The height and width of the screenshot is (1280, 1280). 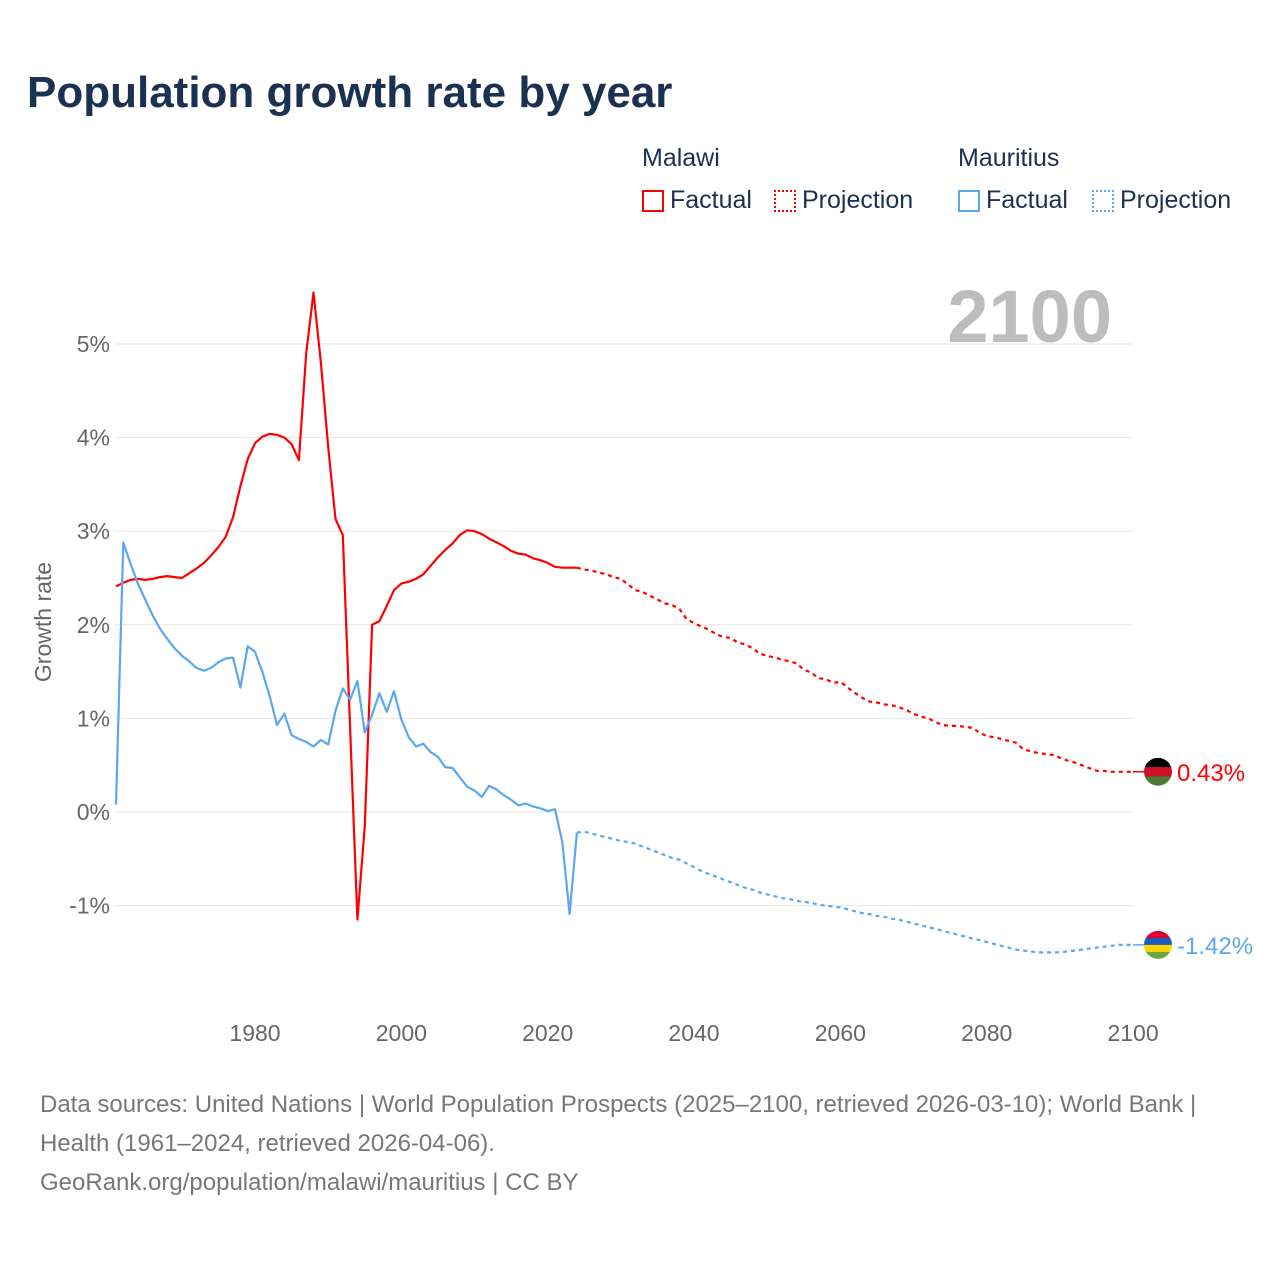 What do you see at coordinates (840, 1033) in the screenshot?
I see `x-tick-label: 2060` at bounding box center [840, 1033].